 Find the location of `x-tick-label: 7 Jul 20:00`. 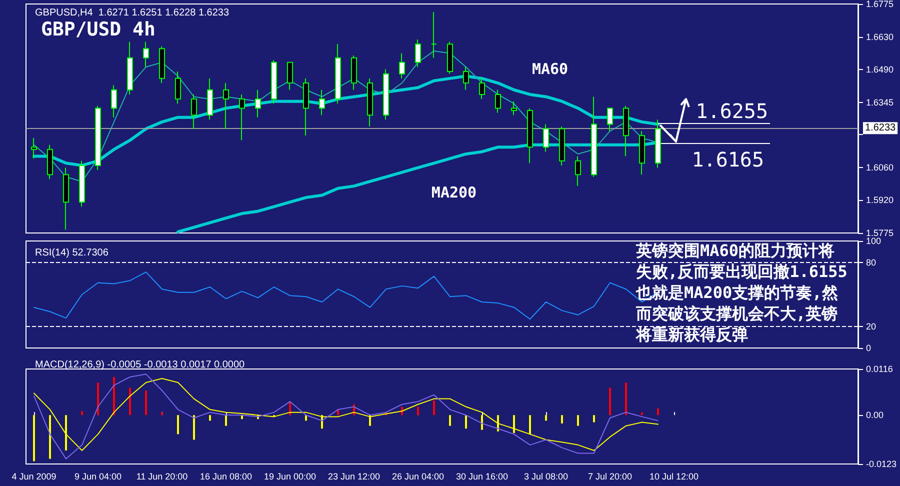

x-tick-label: 7 Jul 20:00 is located at coordinates (610, 477).